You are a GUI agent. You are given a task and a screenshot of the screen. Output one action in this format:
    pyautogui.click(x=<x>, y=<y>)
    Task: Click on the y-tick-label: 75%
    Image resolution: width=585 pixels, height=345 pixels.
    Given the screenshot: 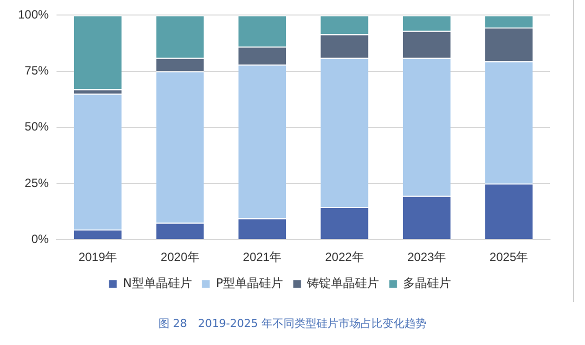 What is the action you would take?
    pyautogui.click(x=37, y=71)
    